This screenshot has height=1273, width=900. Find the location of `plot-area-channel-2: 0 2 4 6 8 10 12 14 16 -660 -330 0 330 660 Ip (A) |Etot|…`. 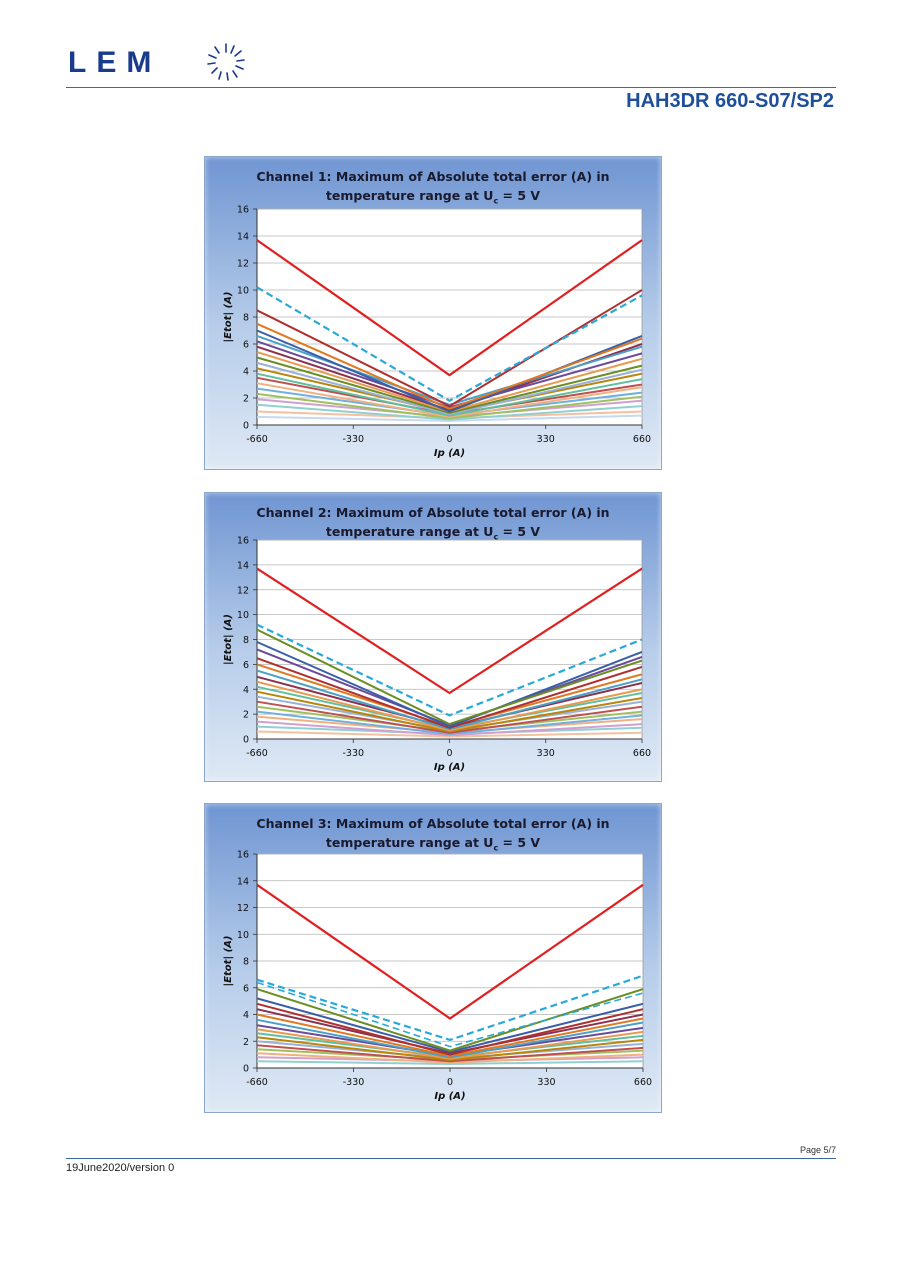

plot-area-channel-2: 0 2 4 6 8 10 12 14 16 -660 -330 0 330 660 Ip (A) |Etot|… is located at coordinates (437, 655).